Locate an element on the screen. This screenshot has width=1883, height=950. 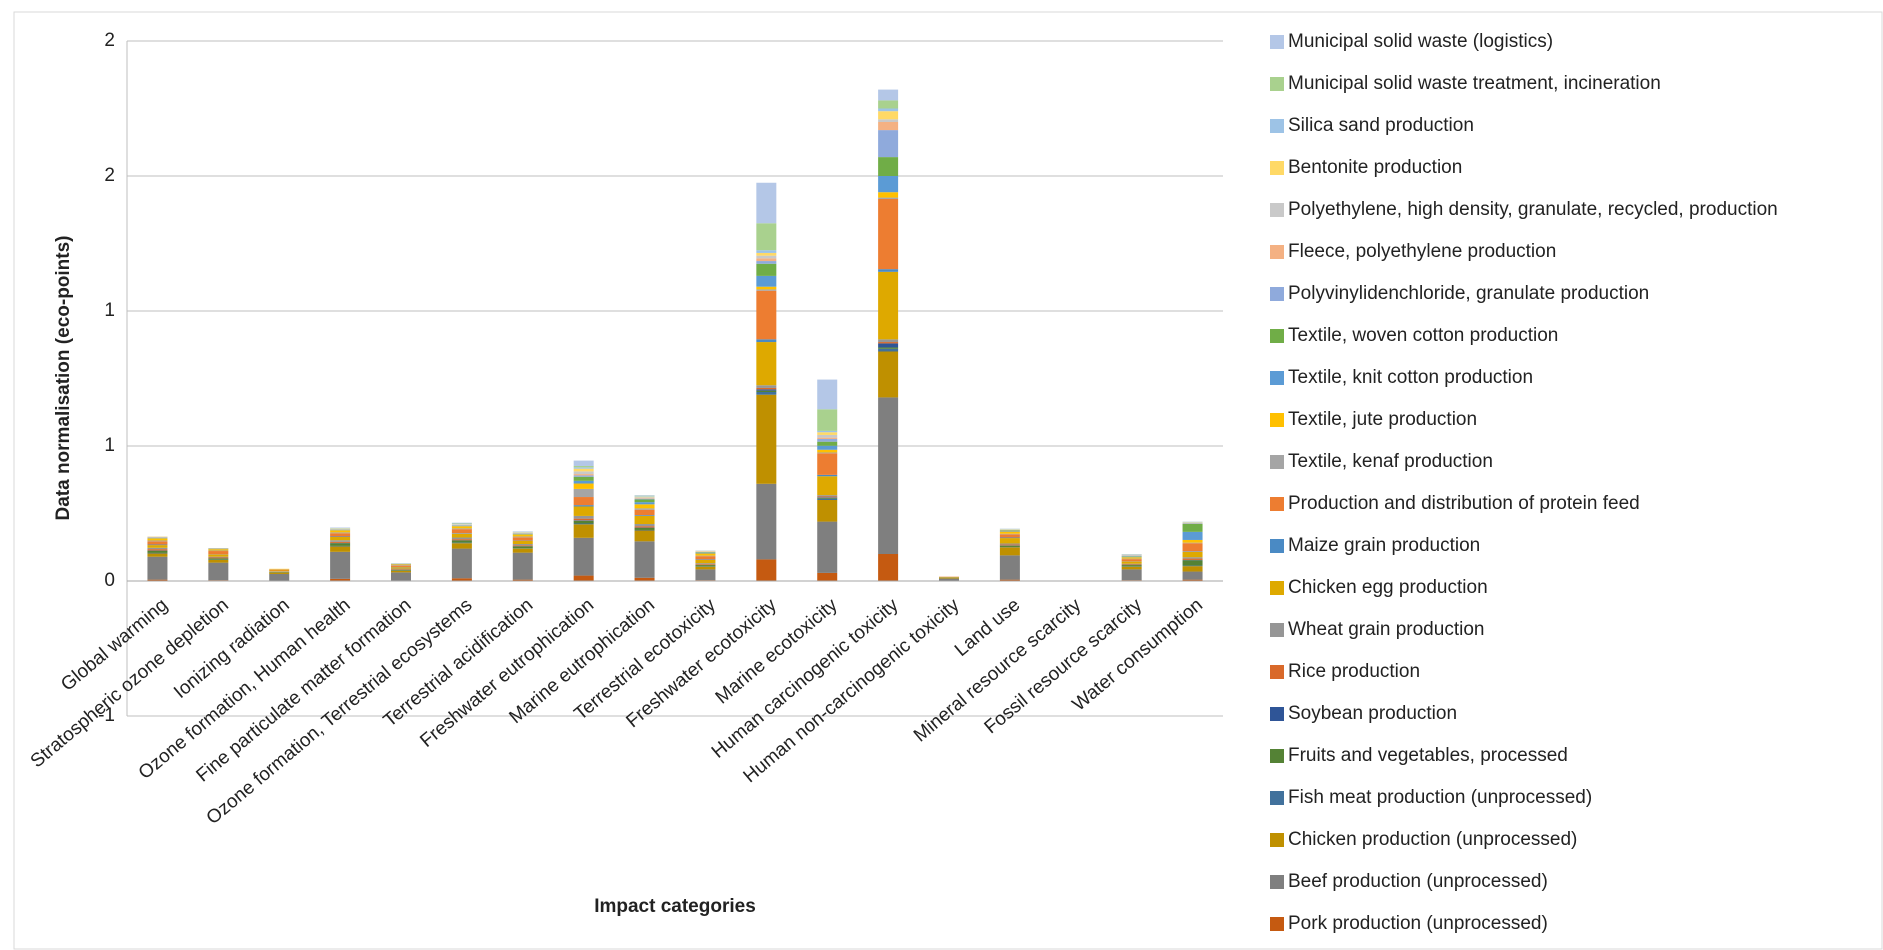
legend-label: Maize grain production is located at coordinates (1384, 545).